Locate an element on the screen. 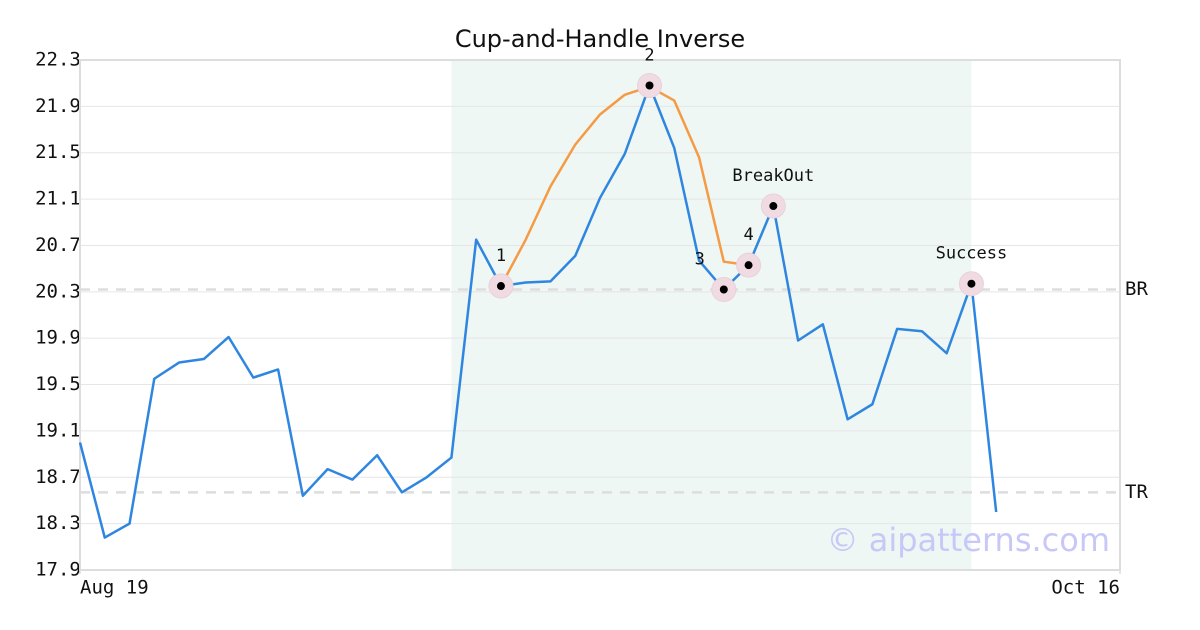  y-tick-label: 22.3 is located at coordinates (58, 60).